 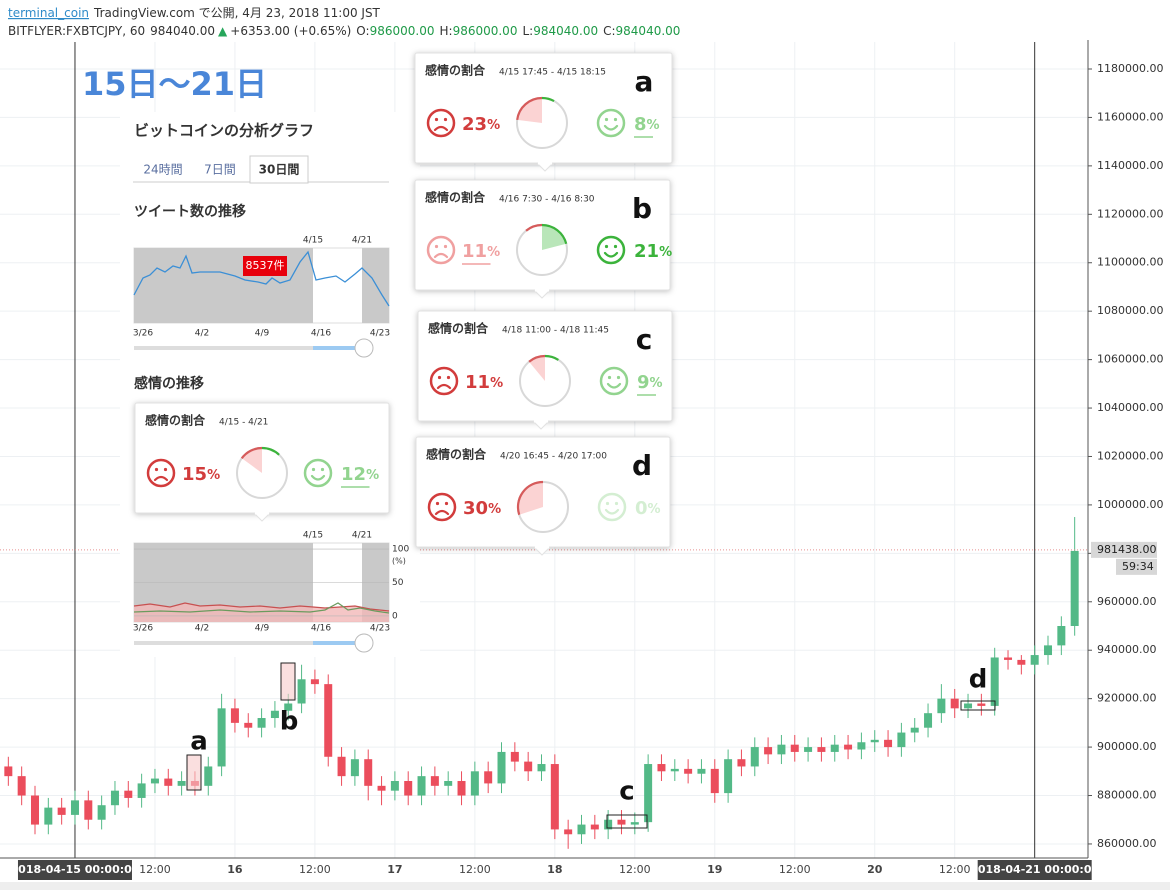 What do you see at coordinates (1127, 843) in the screenshot?
I see `y-tick-label: 860000.00` at bounding box center [1127, 843].